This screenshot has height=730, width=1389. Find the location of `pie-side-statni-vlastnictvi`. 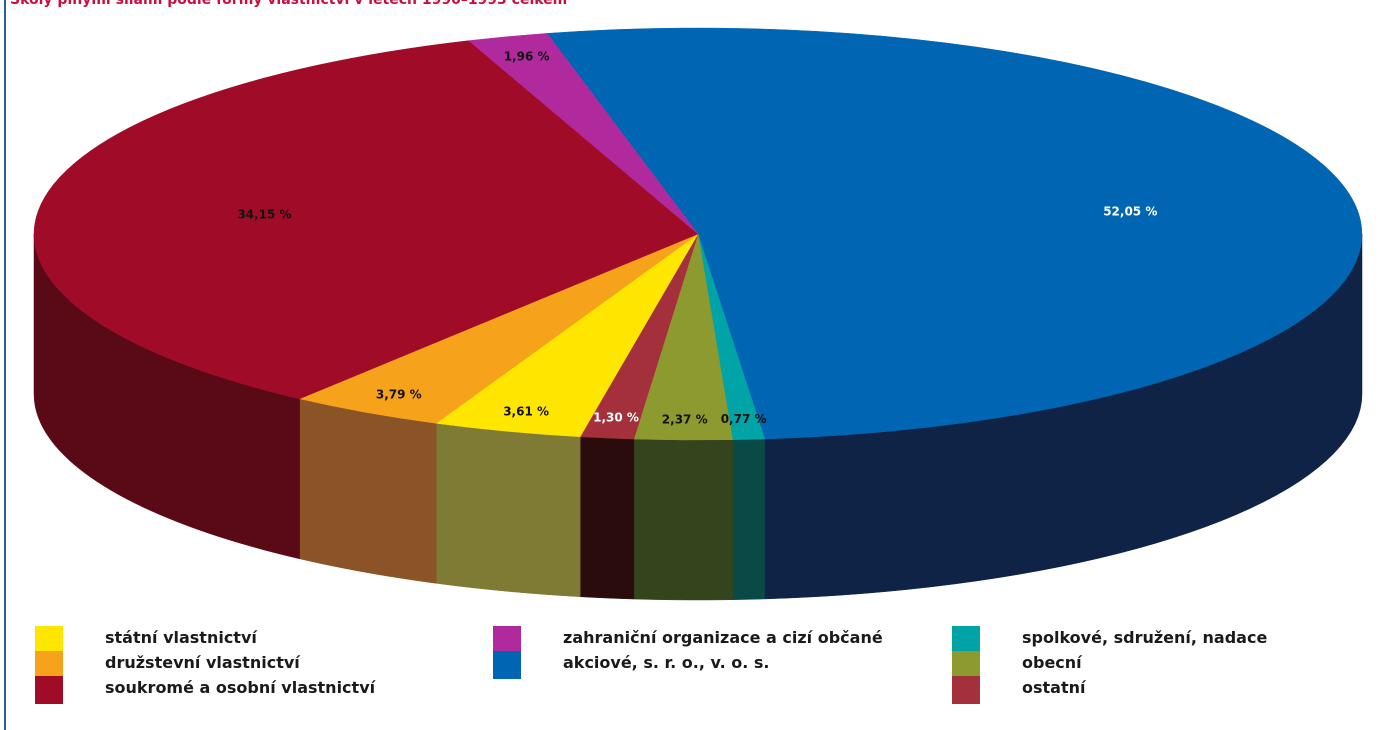

pie-side-statni-vlastnictvi is located at coordinates (508, 510).